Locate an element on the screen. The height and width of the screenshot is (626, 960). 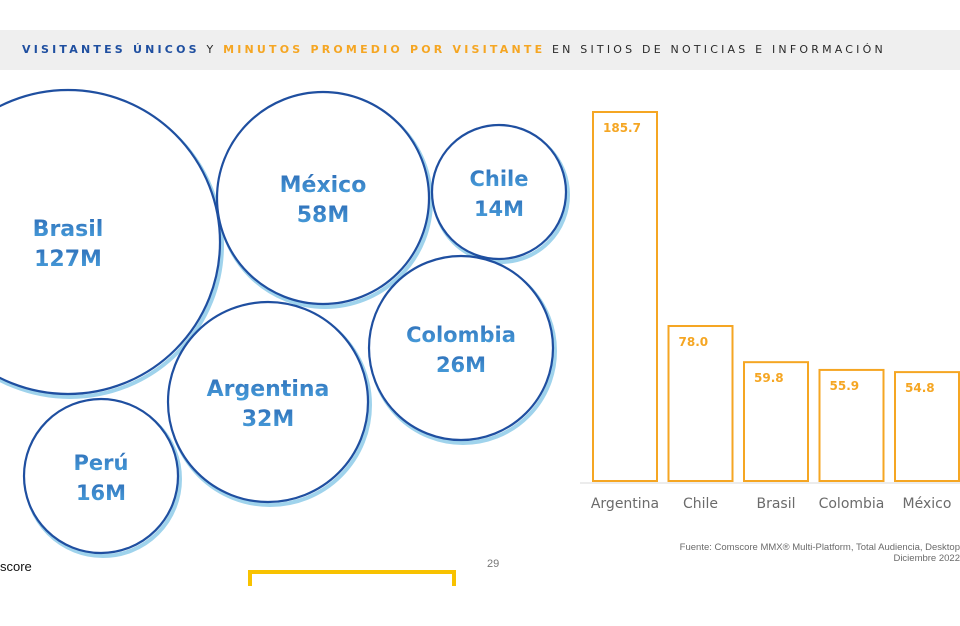
bubble-label: México is located at coordinates (323, 185).